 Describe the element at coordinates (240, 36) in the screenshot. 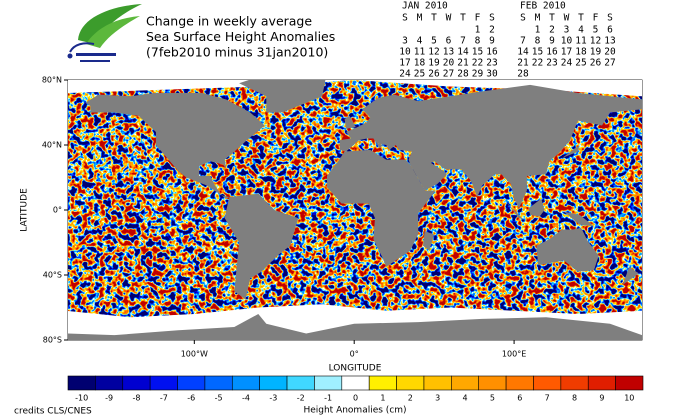

I see `title-line: Sea Surface Height Anomalies` at that location.